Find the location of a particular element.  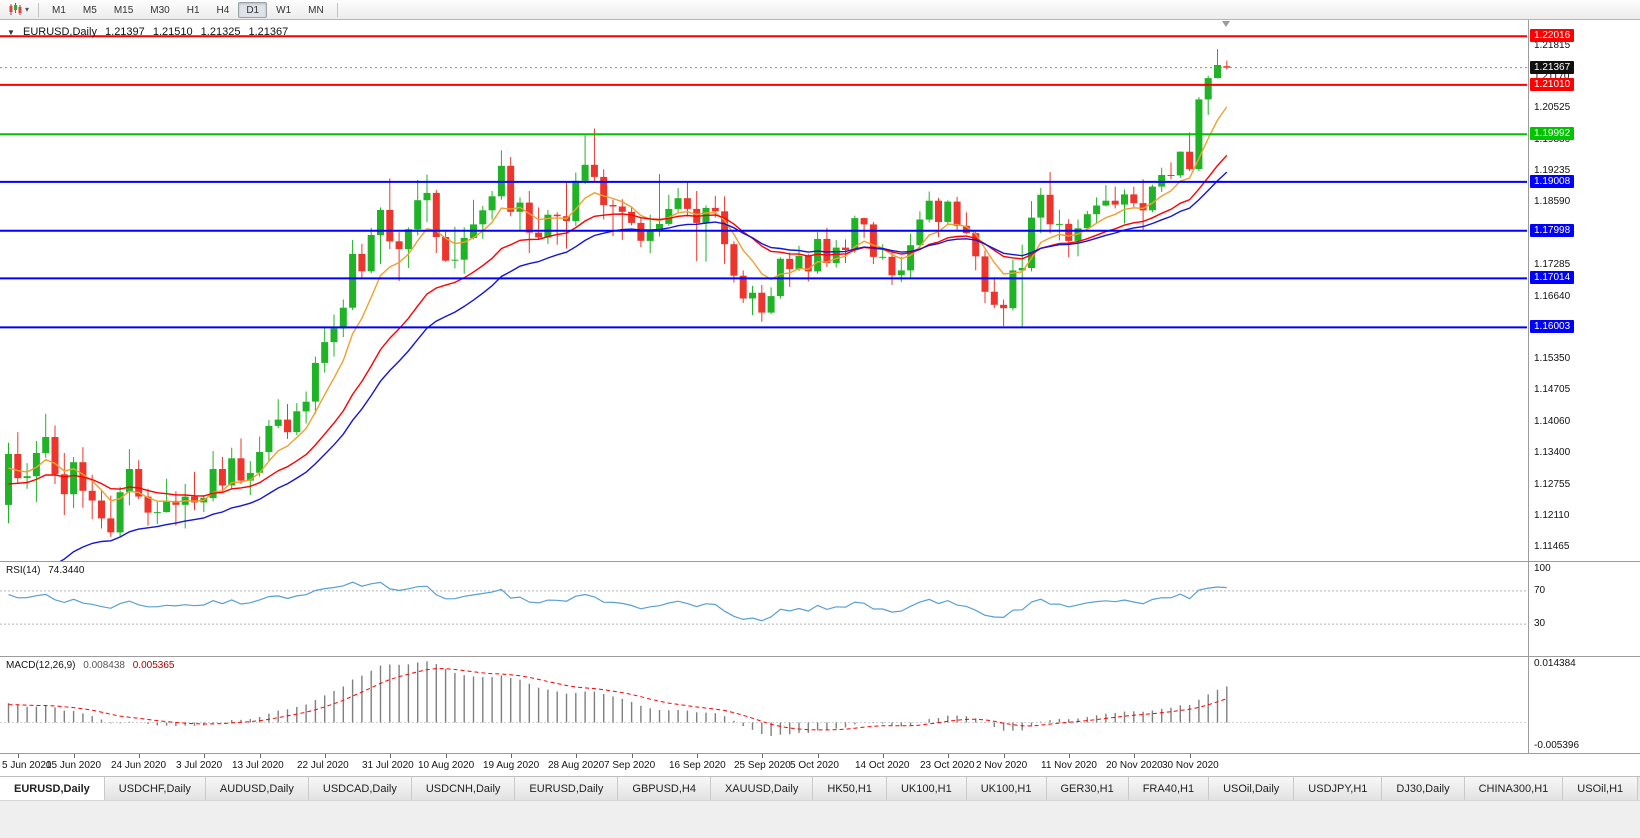

current-price-label: 1.21367 is located at coordinates (1552, 67).